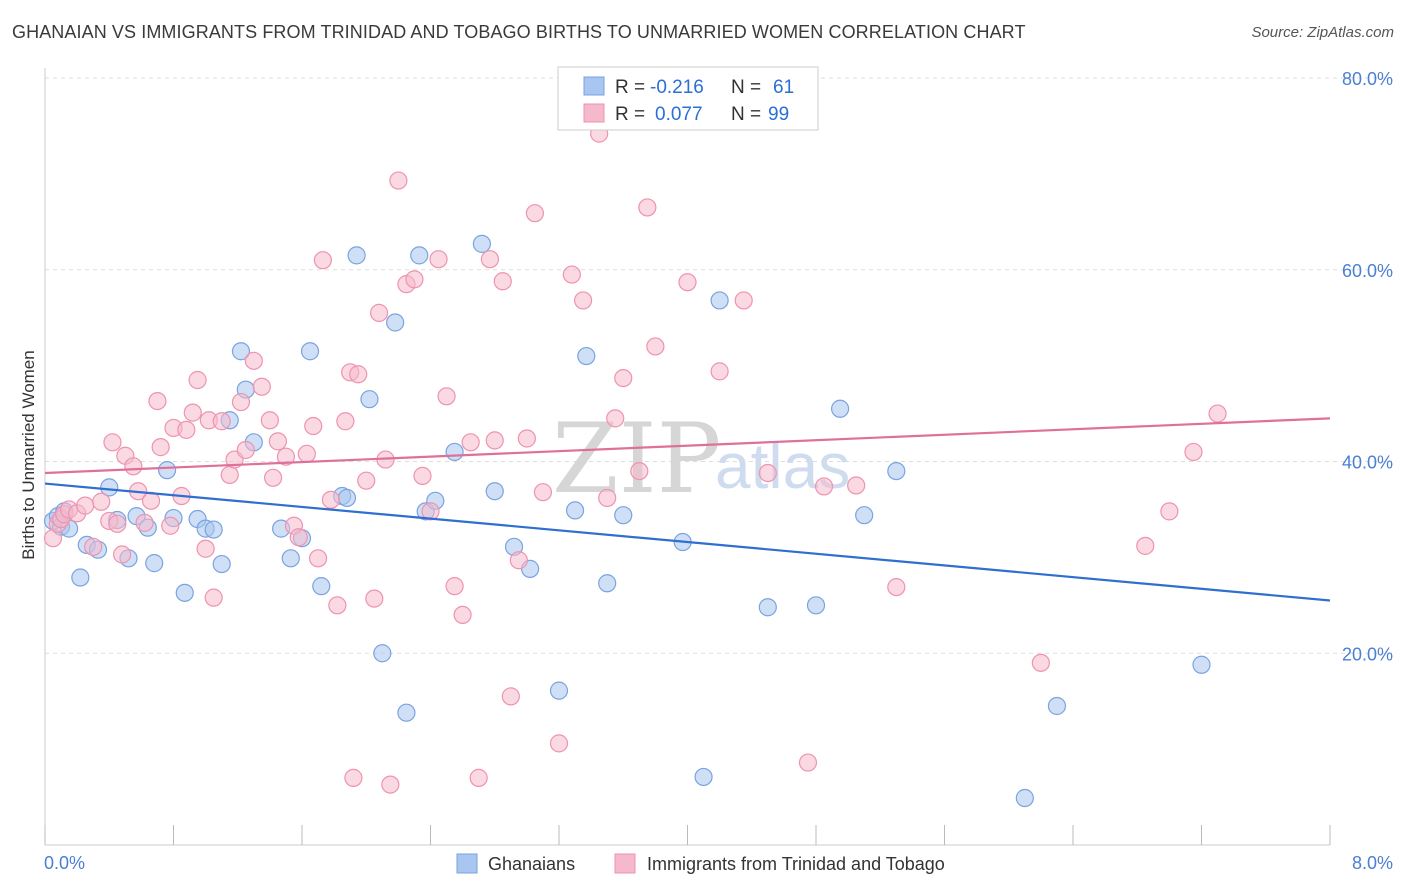  What do you see at coordinates (796, 864) in the screenshot?
I see `bottom-legend-trinidad: Immigrants from Trinidad and Tobago` at bounding box center [796, 864].